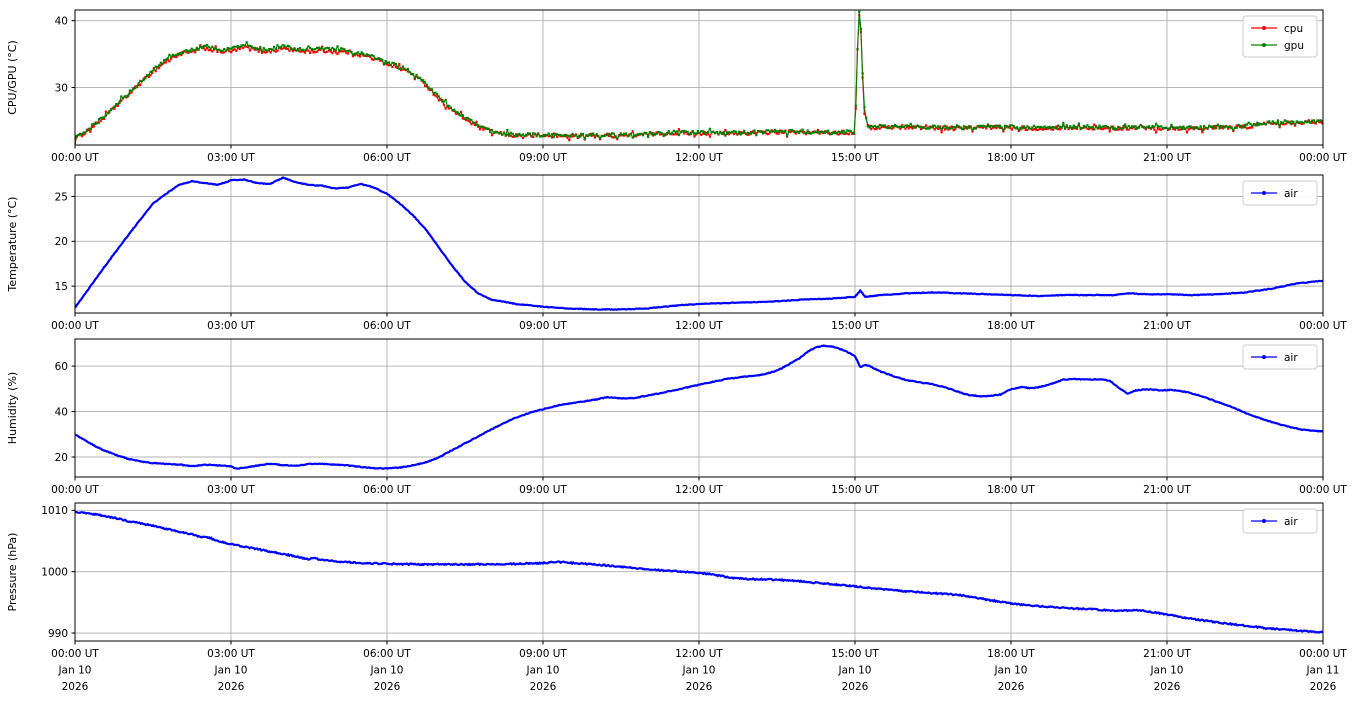 This screenshot has width=1364, height=707. Describe the element at coordinates (12, 572) in the screenshot. I see `y-axis-label: Pressure (hPa)` at that location.